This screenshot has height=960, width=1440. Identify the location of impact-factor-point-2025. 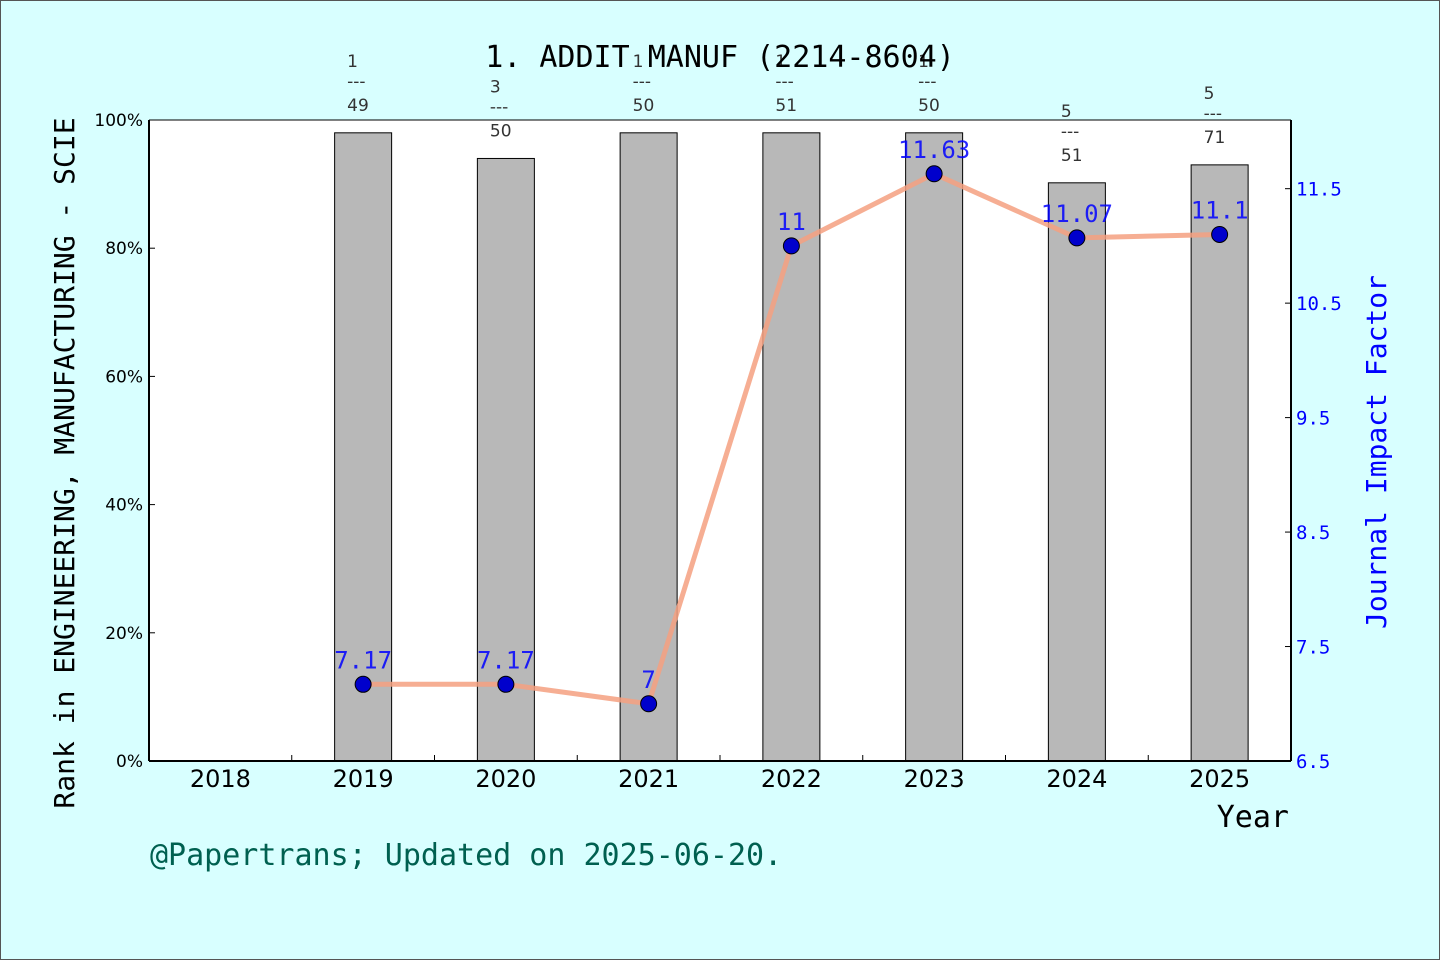
(1220, 234).